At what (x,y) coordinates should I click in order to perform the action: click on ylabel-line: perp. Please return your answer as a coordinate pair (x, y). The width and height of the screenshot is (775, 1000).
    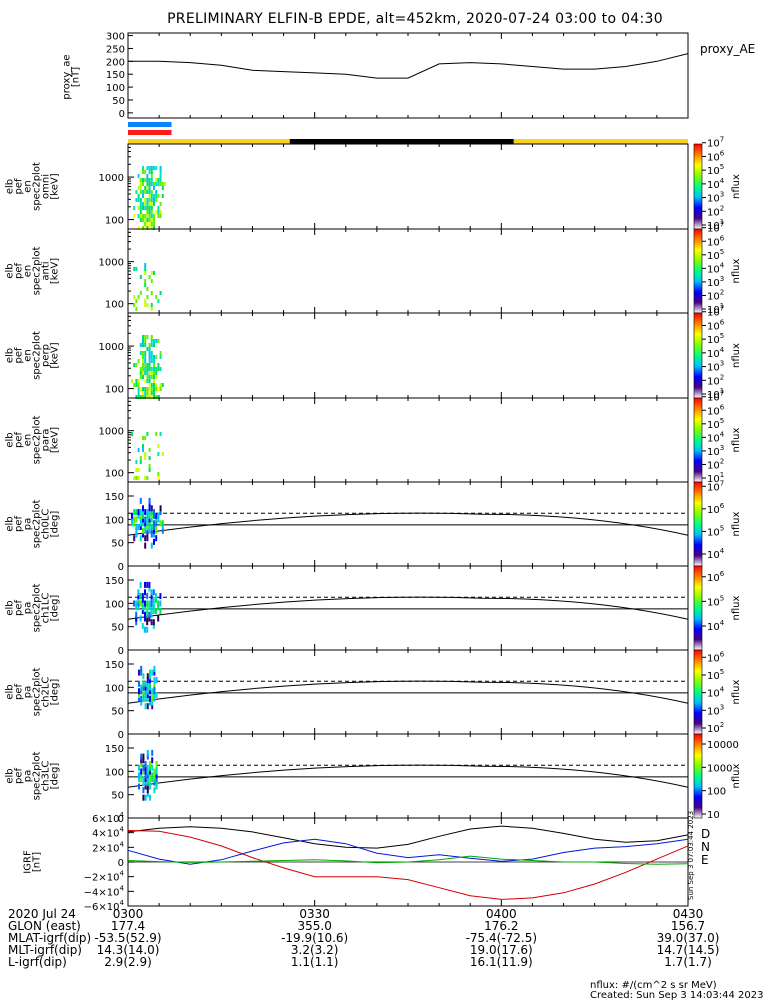
    Looking at the image, I should click on (46, 355).